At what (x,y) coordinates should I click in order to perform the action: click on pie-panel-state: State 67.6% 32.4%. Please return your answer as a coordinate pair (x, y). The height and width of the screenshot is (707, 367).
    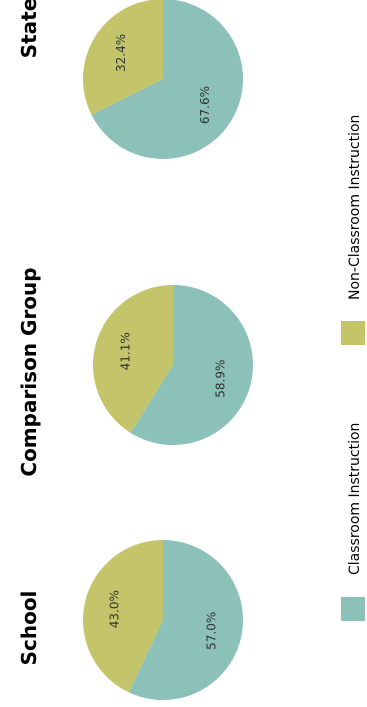
    Looking at the image, I should click on (130, 79).